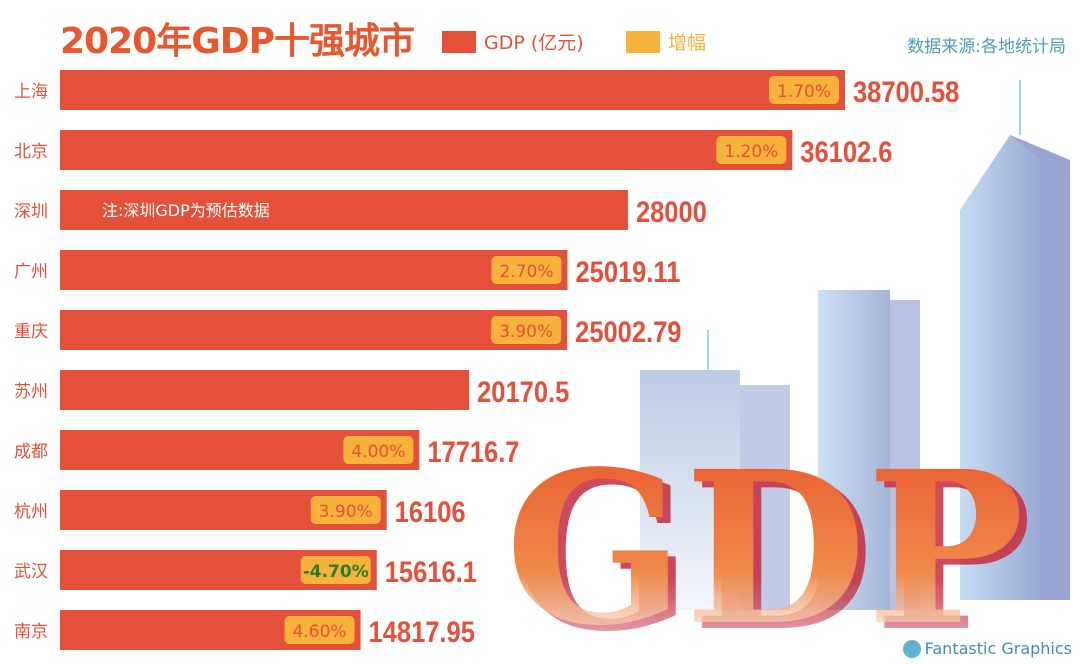 The image size is (1080, 664). Describe the element at coordinates (31, 512) in the screenshot. I see `category-label: 杭州` at that location.